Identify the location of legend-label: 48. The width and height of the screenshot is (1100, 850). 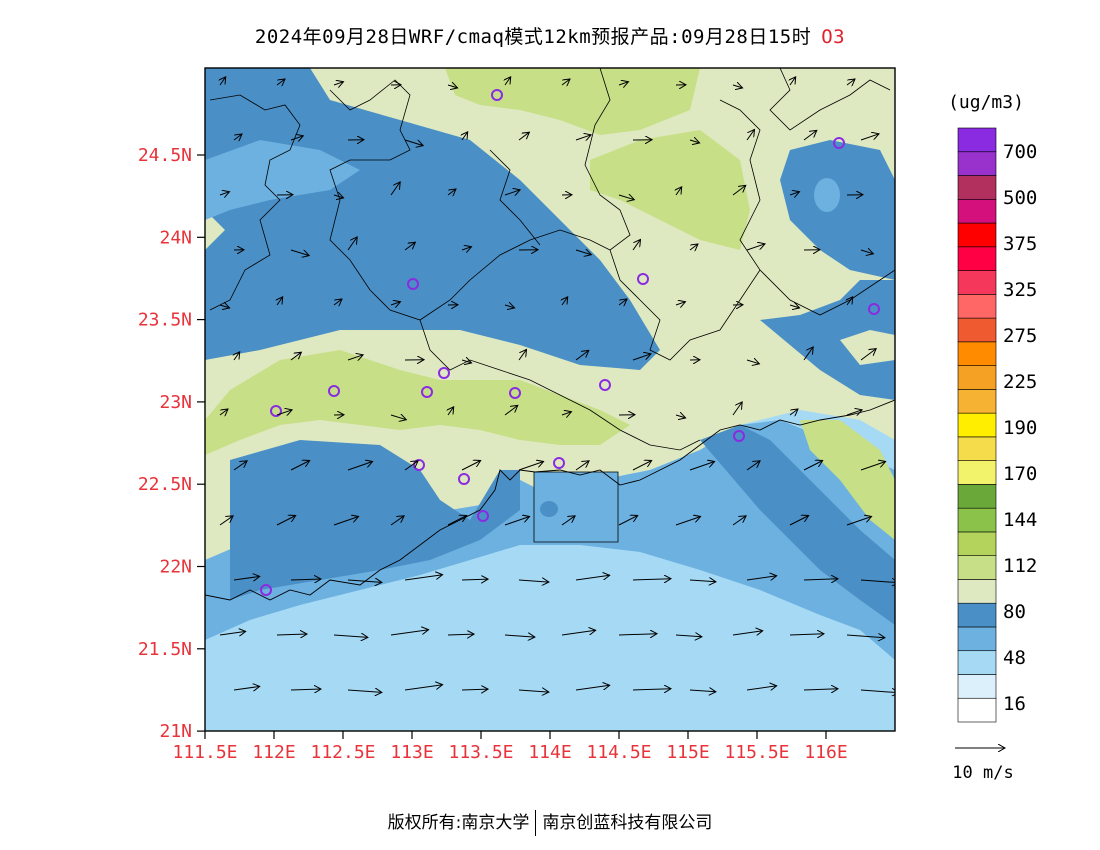
(1014, 658).